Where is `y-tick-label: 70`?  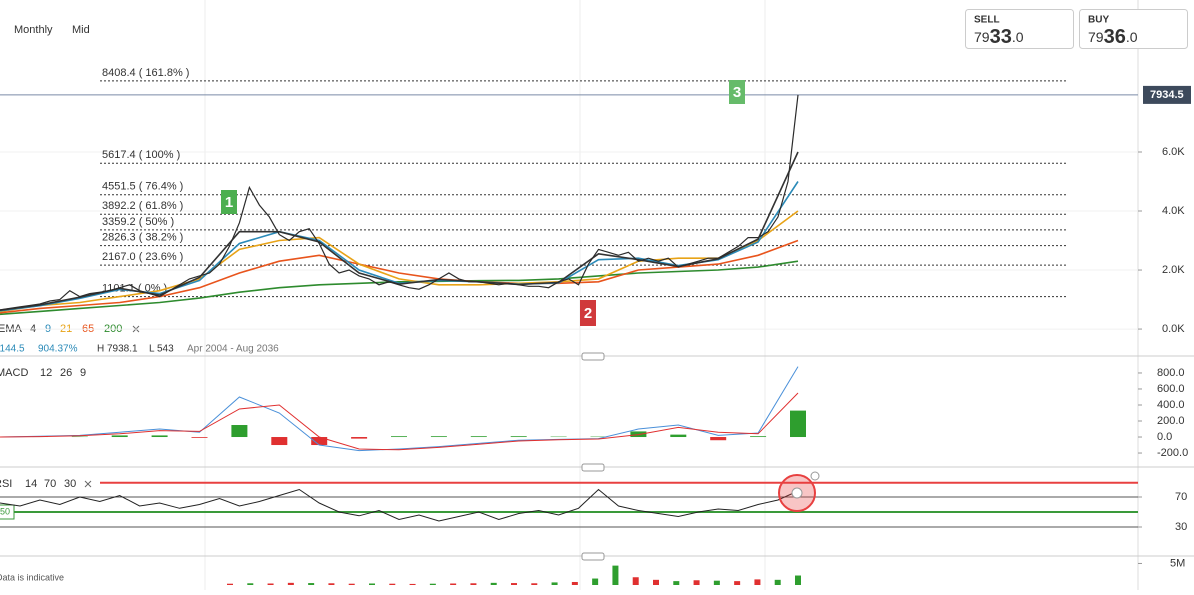 y-tick-label: 70 is located at coordinates (1181, 497).